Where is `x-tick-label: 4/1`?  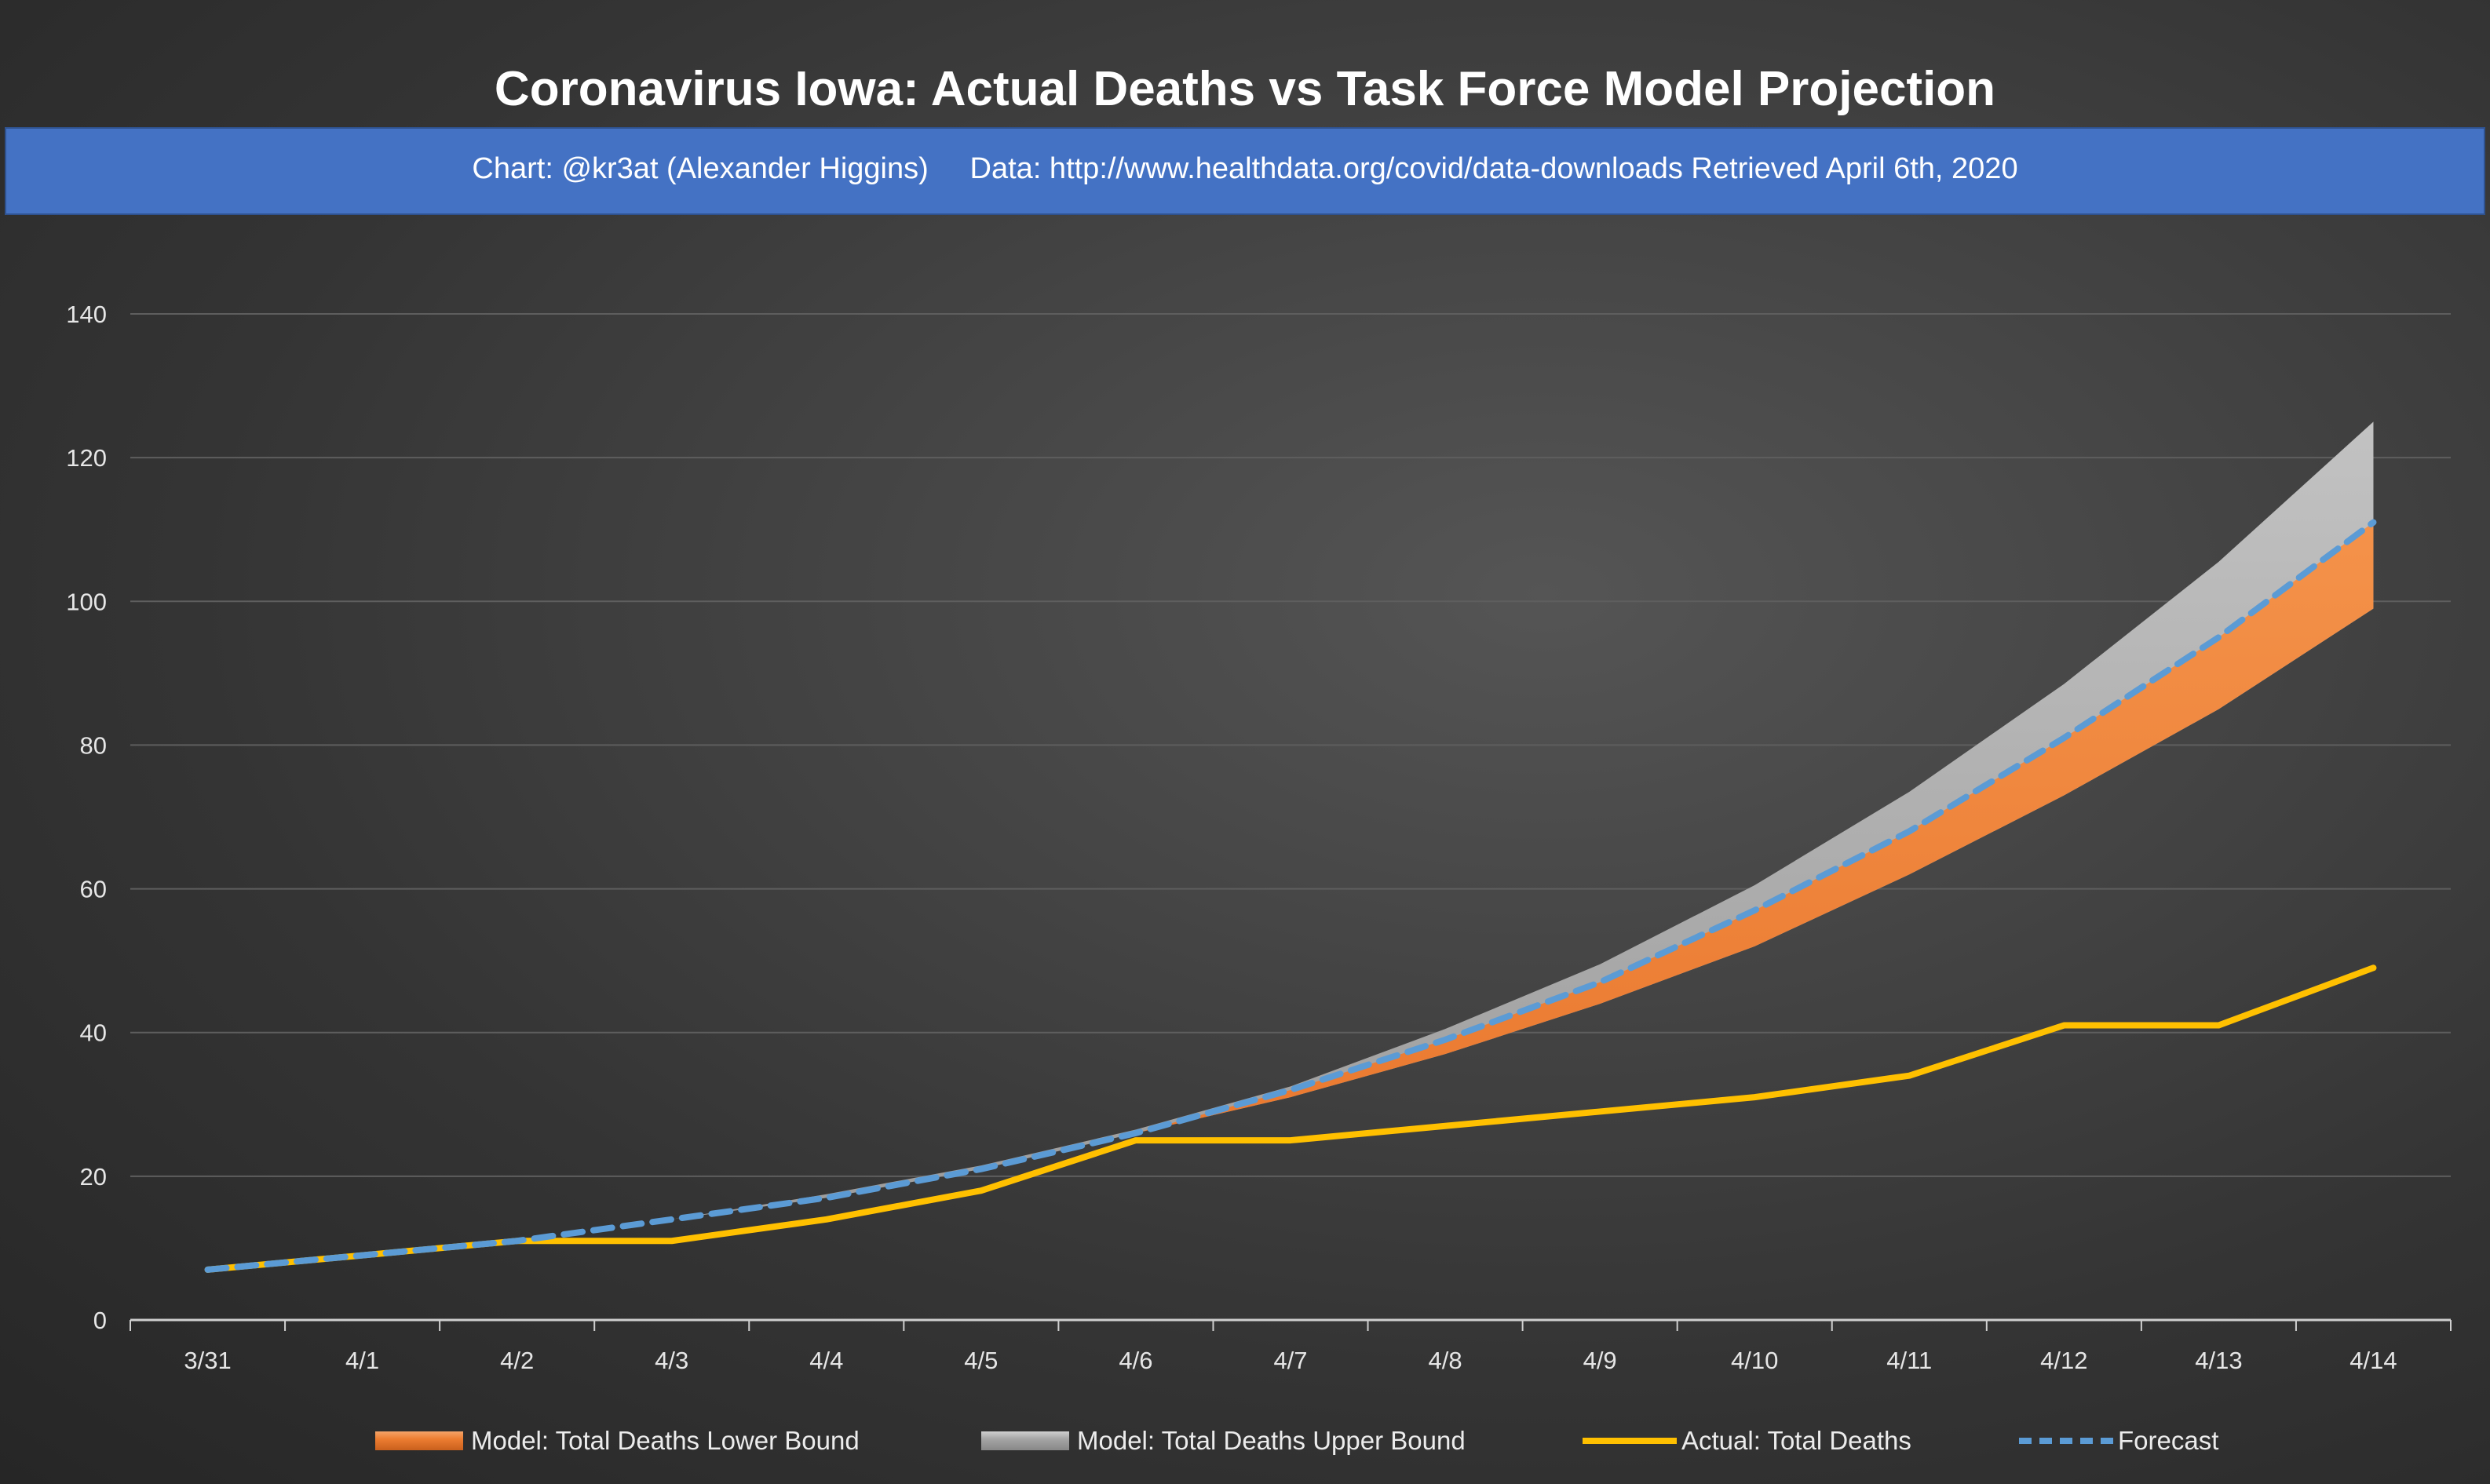
x-tick-label: 4/1 is located at coordinates (362, 1360).